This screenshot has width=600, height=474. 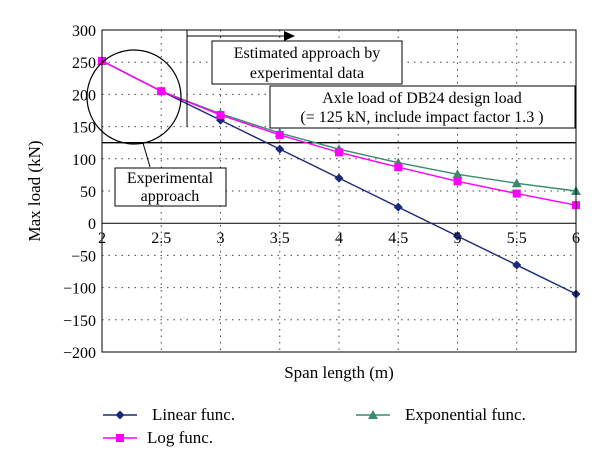 What do you see at coordinates (314, 426) in the screenshot?
I see `legend: Linear func. Log func. Exponential func.` at bounding box center [314, 426].